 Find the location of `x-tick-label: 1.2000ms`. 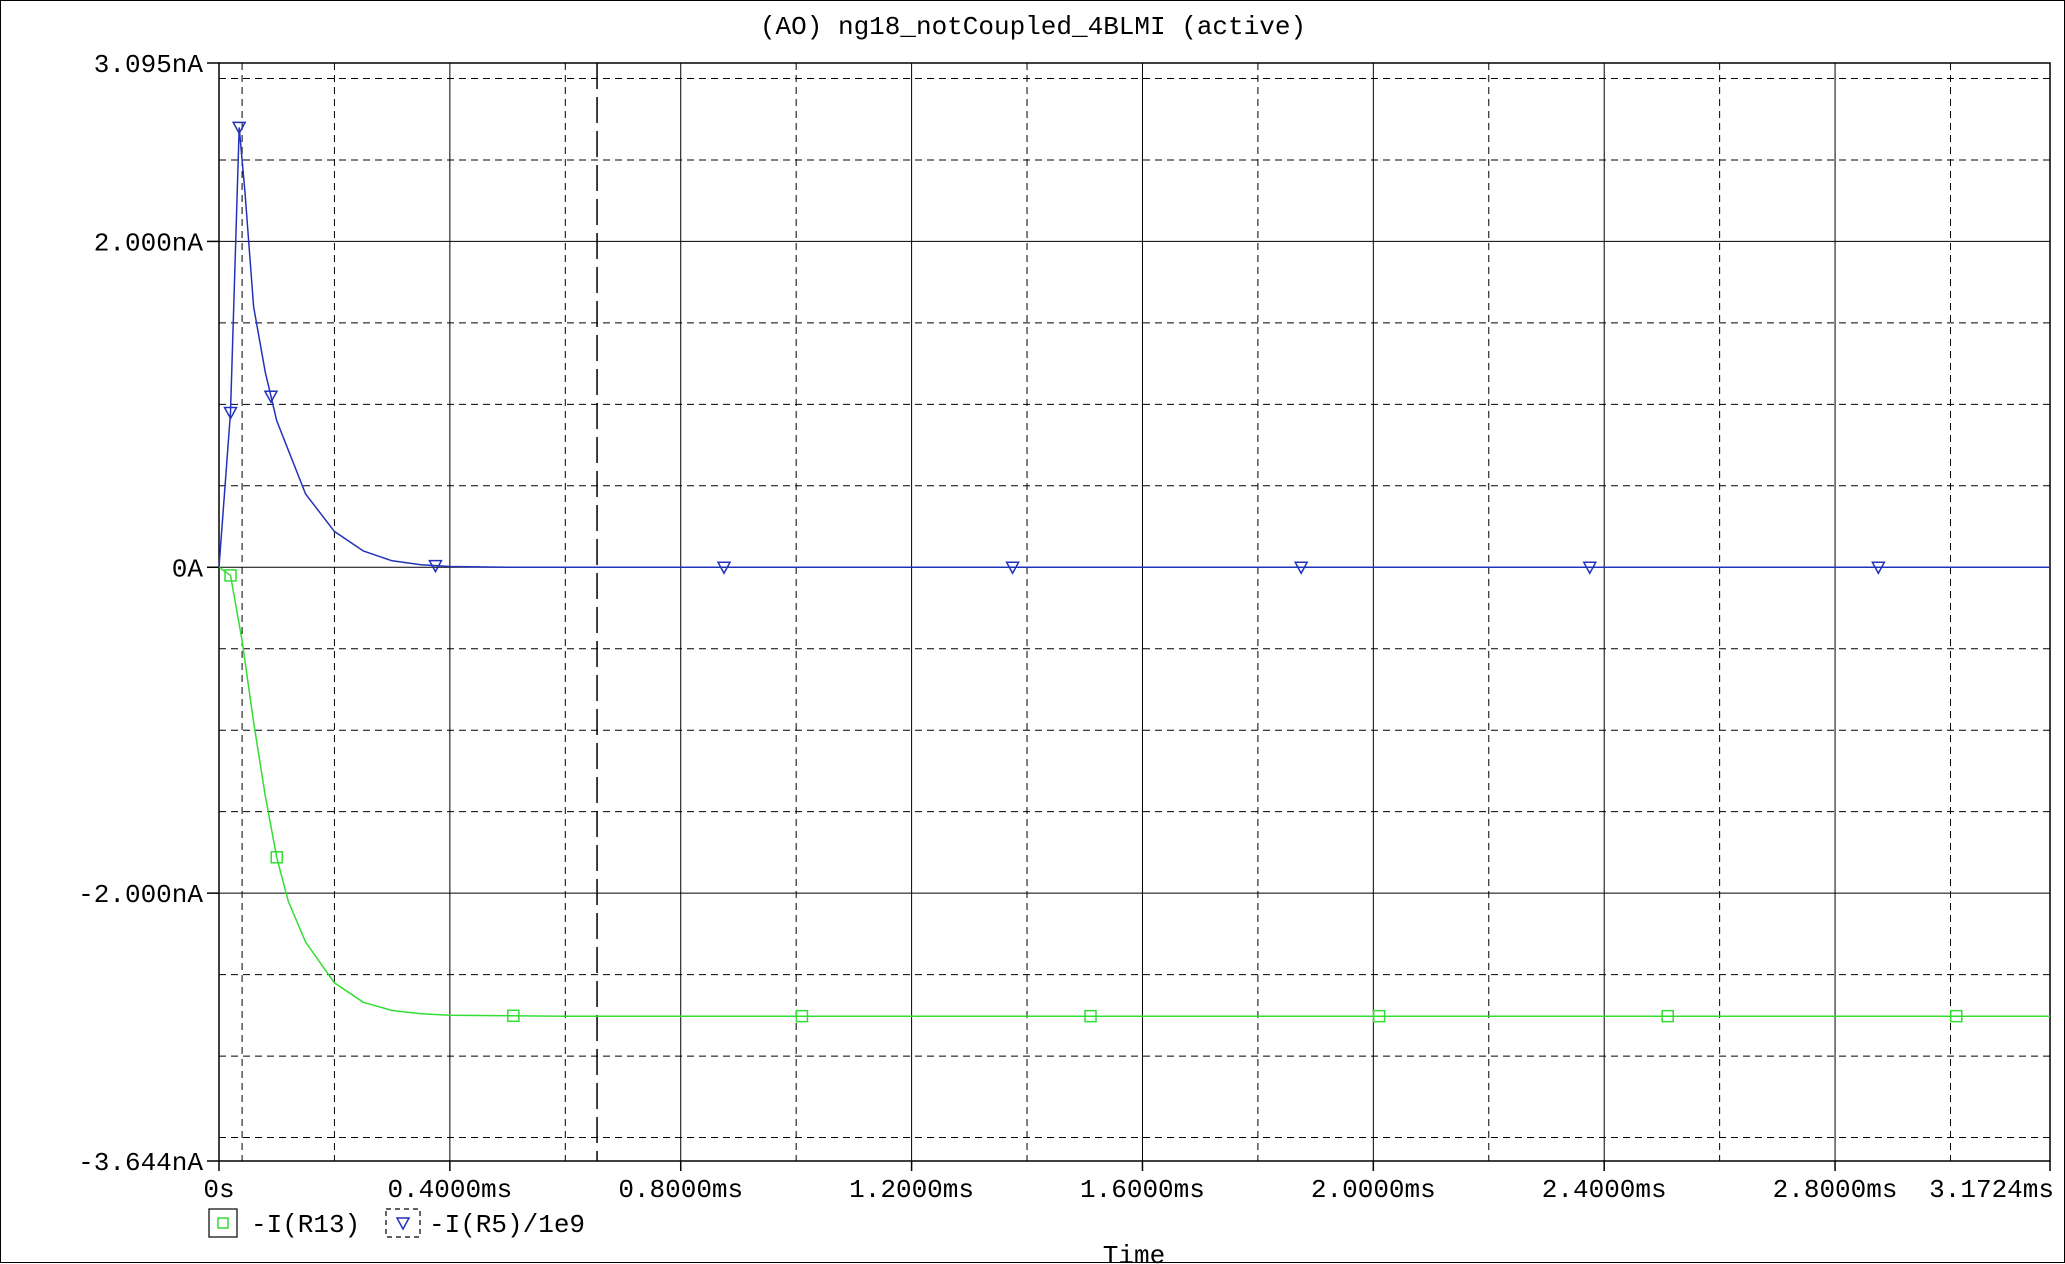

x-tick-label: 1.2000ms is located at coordinates (911, 1190).